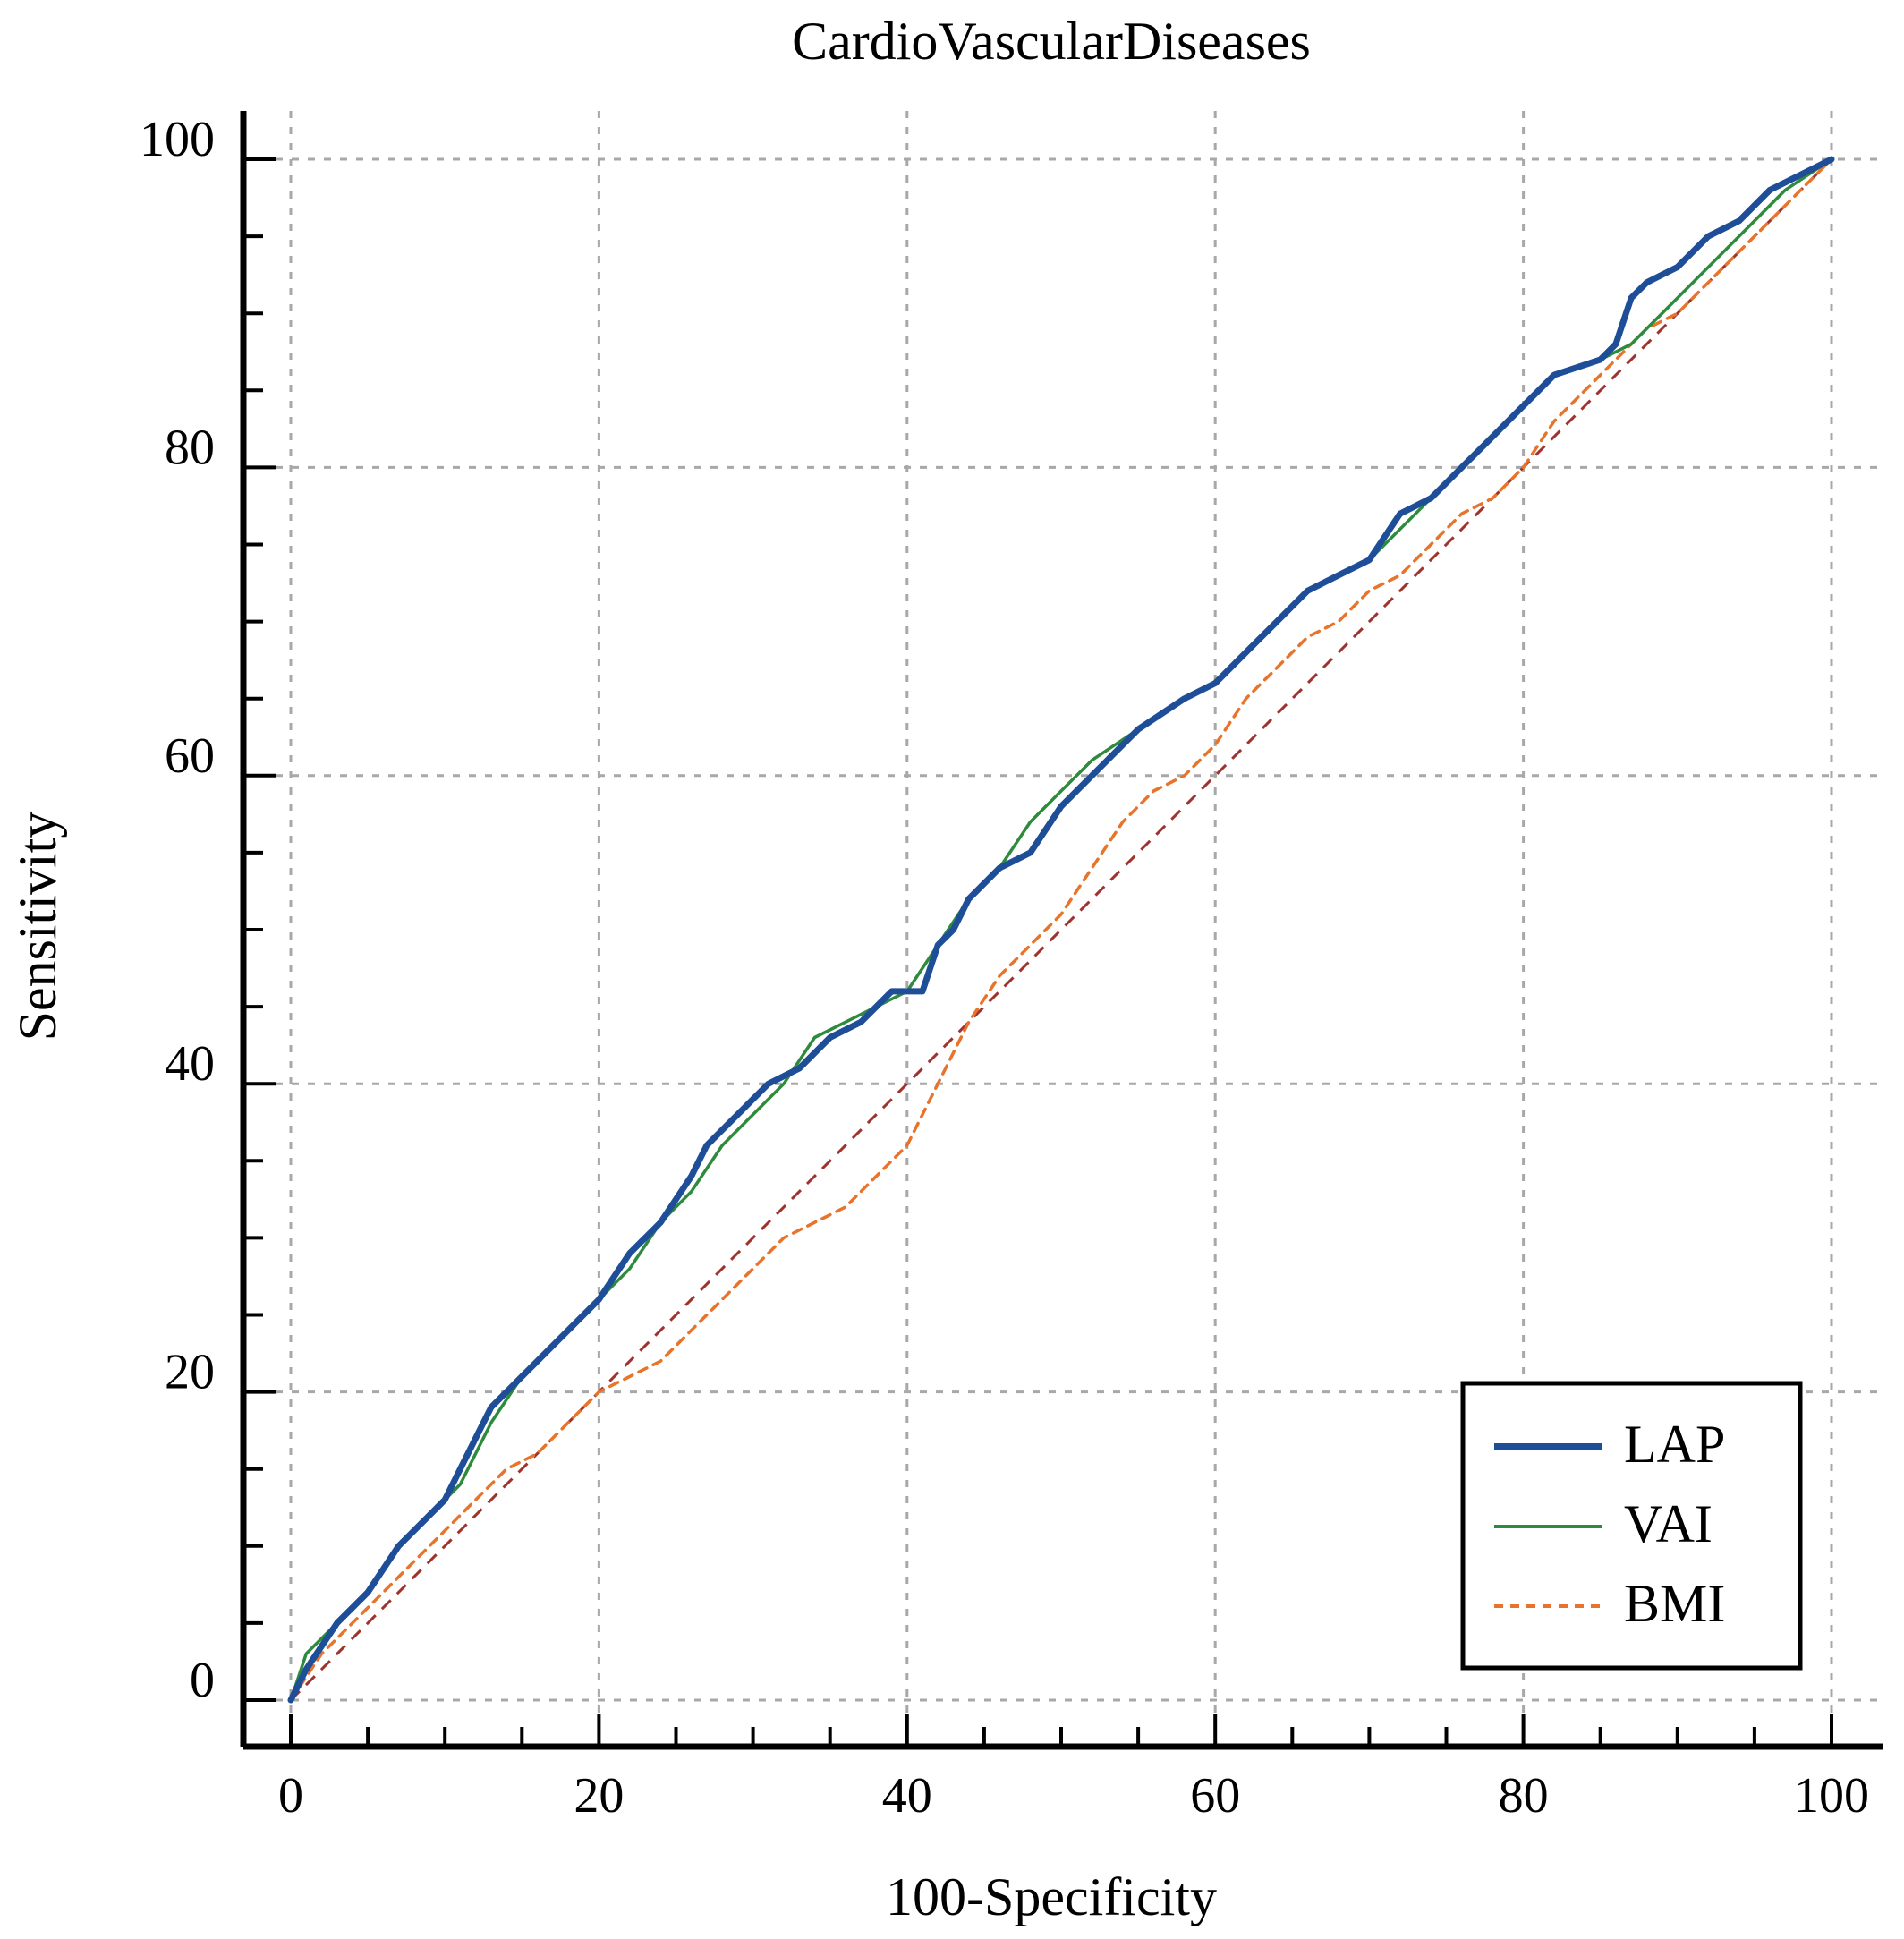 This screenshot has width=1904, height=1939. I want to click on y-axis-label: Sensitivity, so click(37, 927).